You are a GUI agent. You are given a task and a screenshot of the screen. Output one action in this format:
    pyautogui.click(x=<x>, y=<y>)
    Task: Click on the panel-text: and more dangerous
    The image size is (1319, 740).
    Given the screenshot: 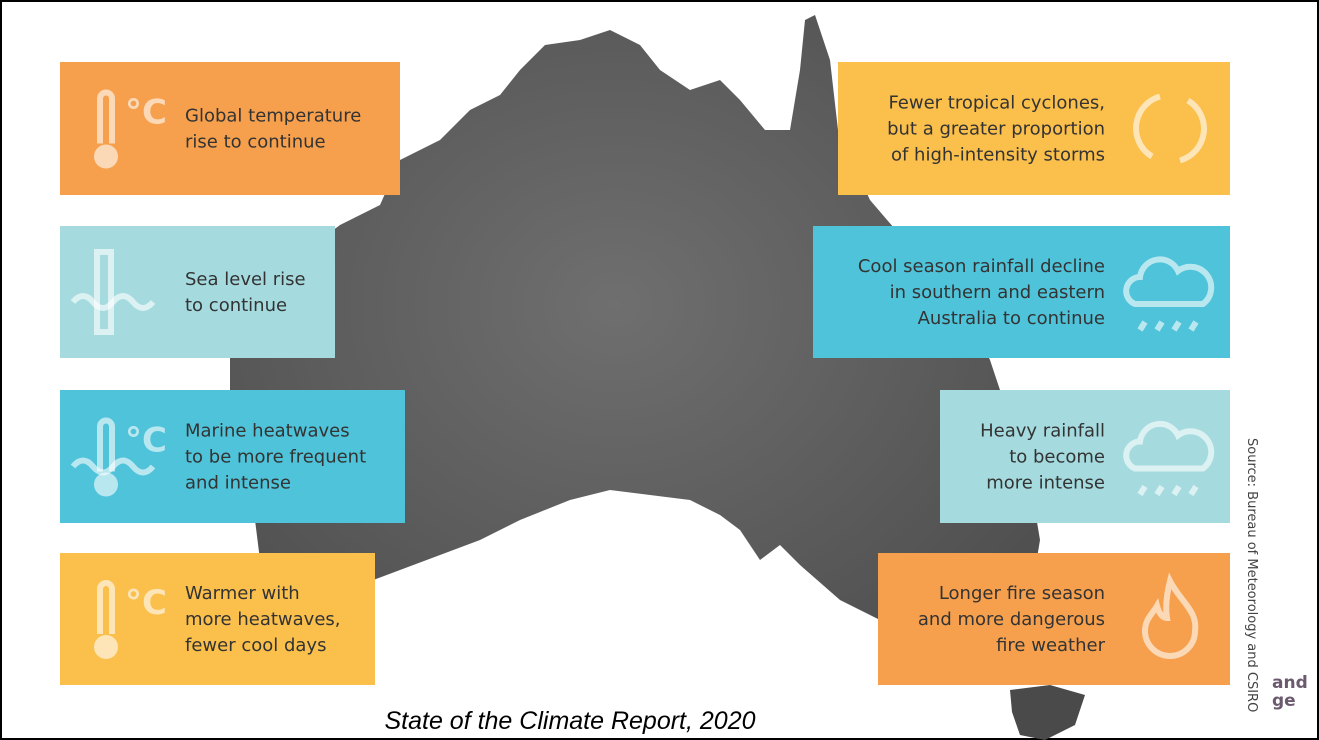 What is the action you would take?
    pyautogui.click(x=1011, y=619)
    